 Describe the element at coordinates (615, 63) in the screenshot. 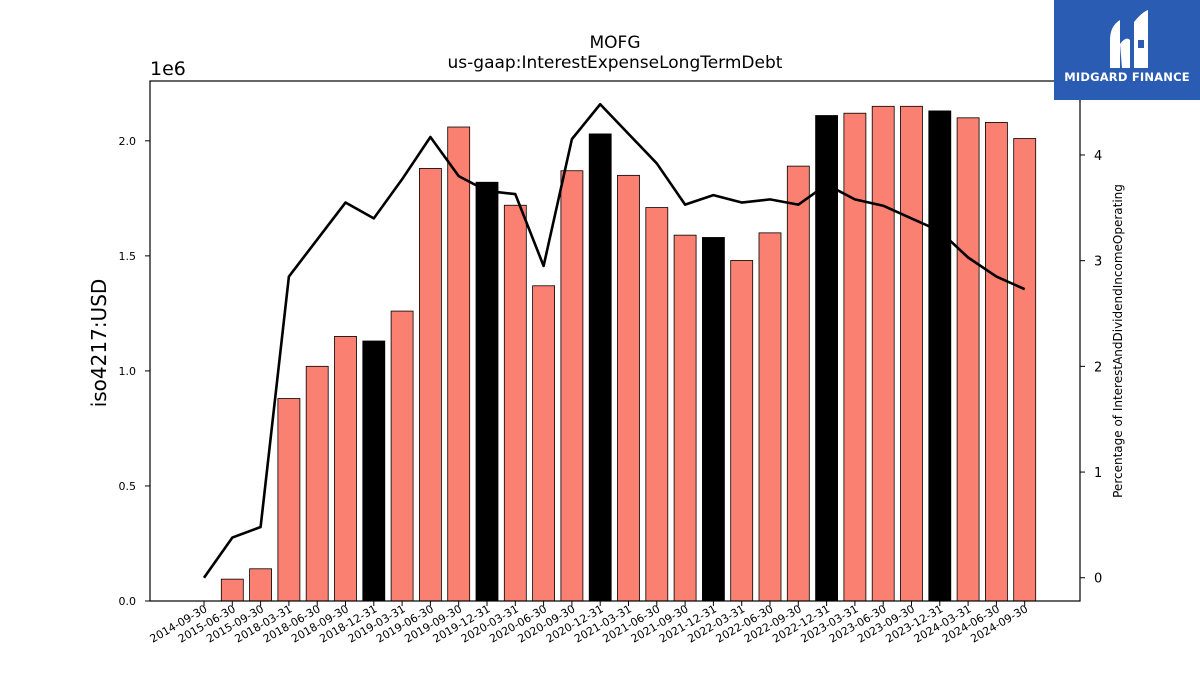

I see `chart-subtitle: us-gaap:InterestExpenseLongTermDebt` at that location.